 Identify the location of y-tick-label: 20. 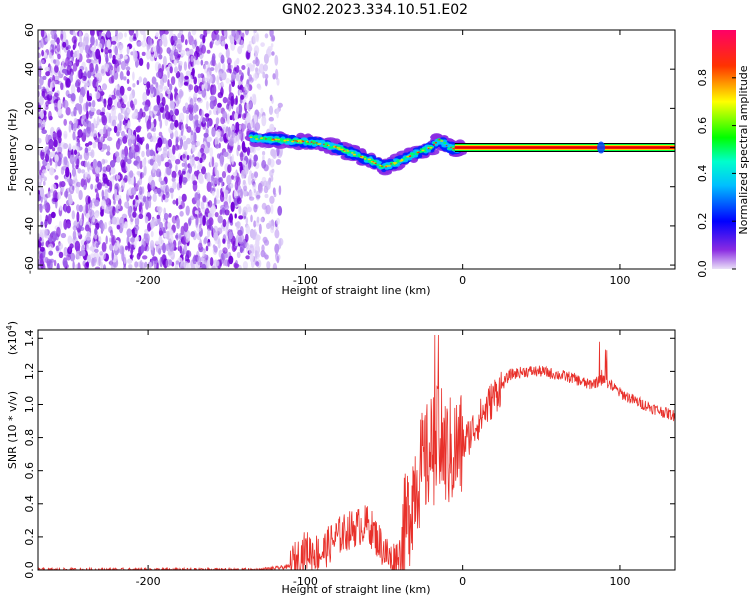
(29, 108).